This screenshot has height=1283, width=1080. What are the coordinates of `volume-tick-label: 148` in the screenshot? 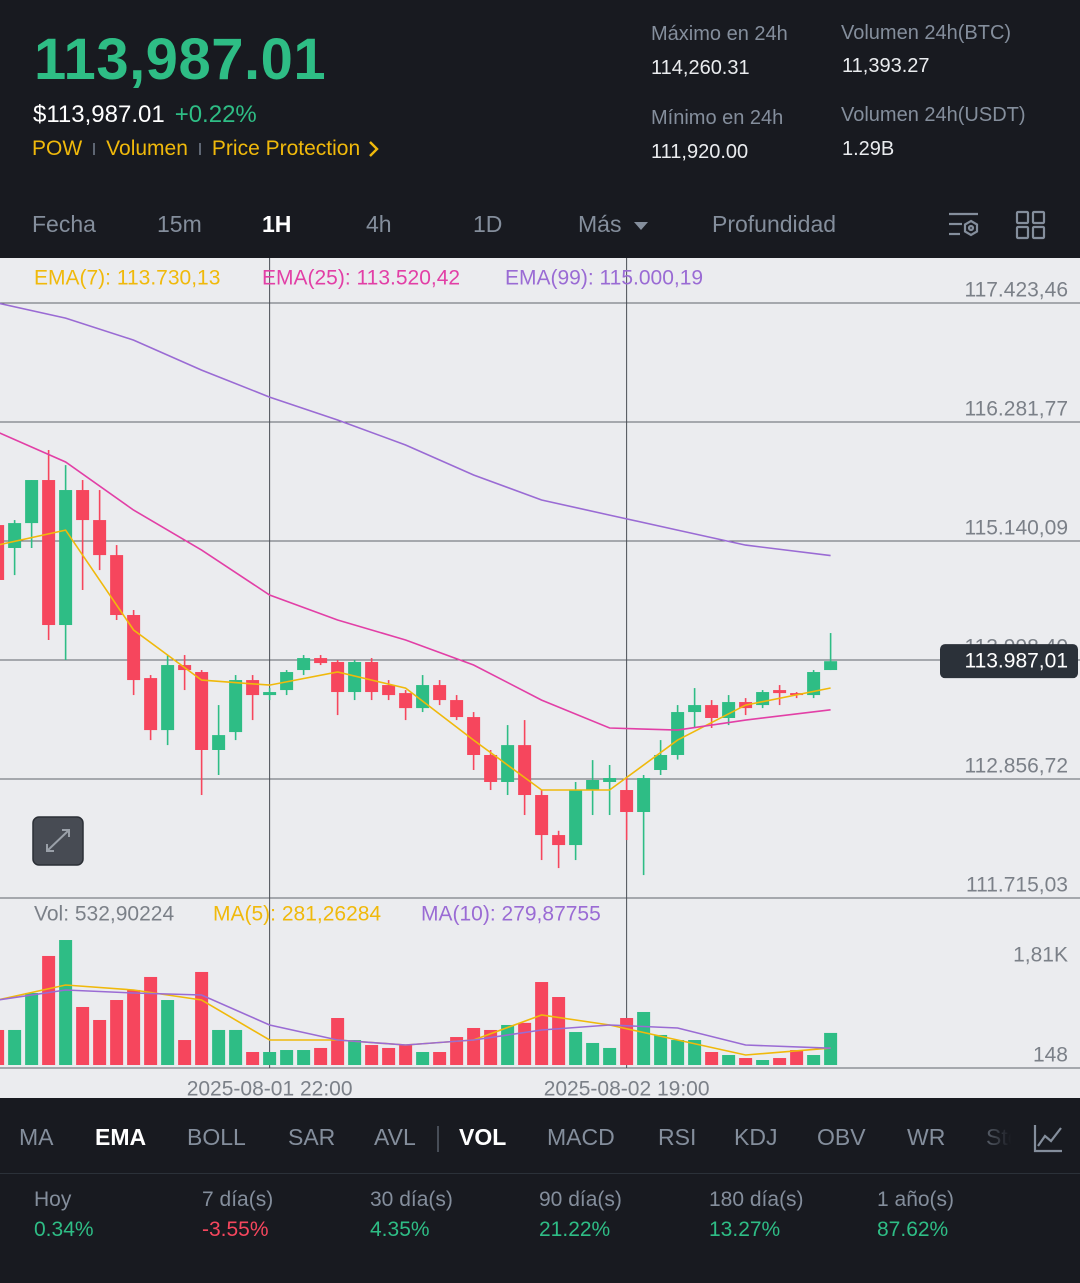 It's located at (1050, 1055).